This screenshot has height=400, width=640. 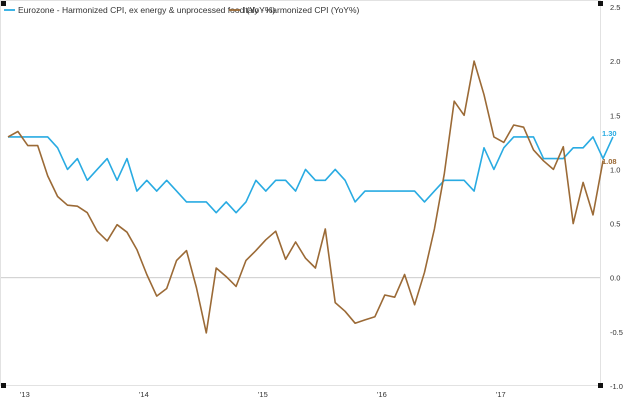 What do you see at coordinates (3, 385) in the screenshot?
I see `corner-marker-bottom-left` at bounding box center [3, 385].